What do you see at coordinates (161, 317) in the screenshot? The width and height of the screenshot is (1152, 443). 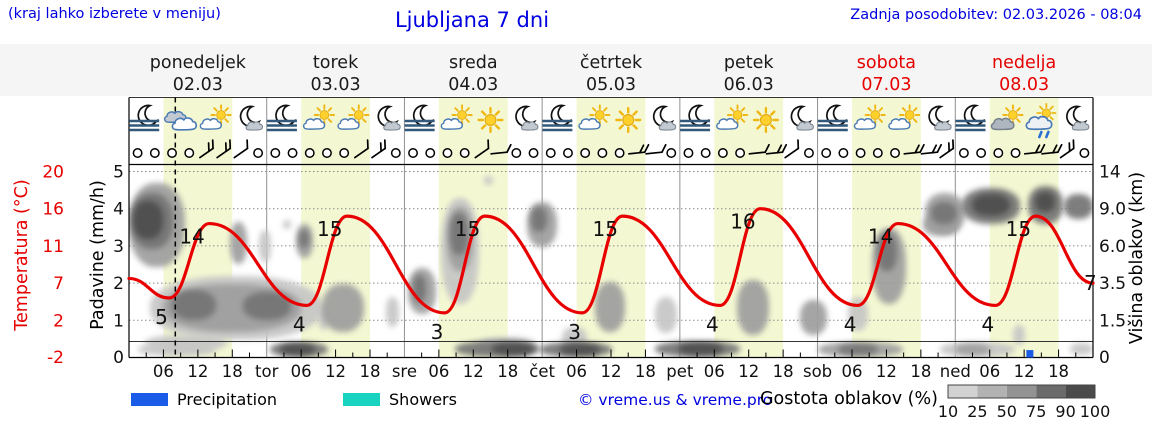 I see `temp-min-label: 5` at bounding box center [161, 317].